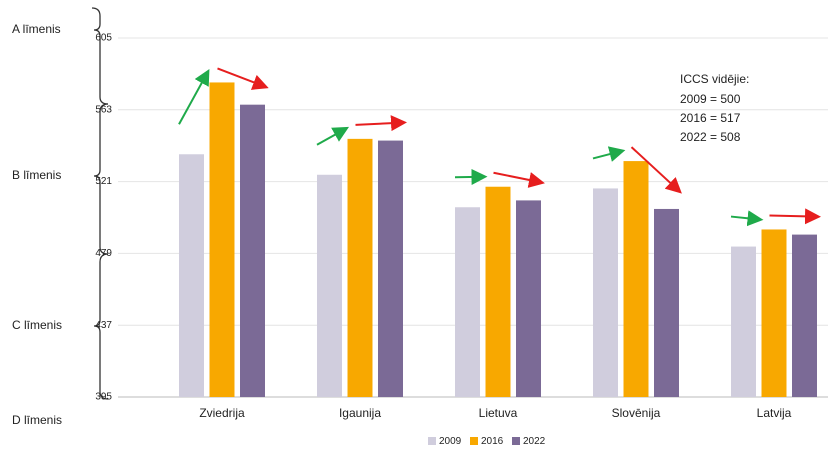  I want to click on annotation: 2009 = 500, so click(710, 99).